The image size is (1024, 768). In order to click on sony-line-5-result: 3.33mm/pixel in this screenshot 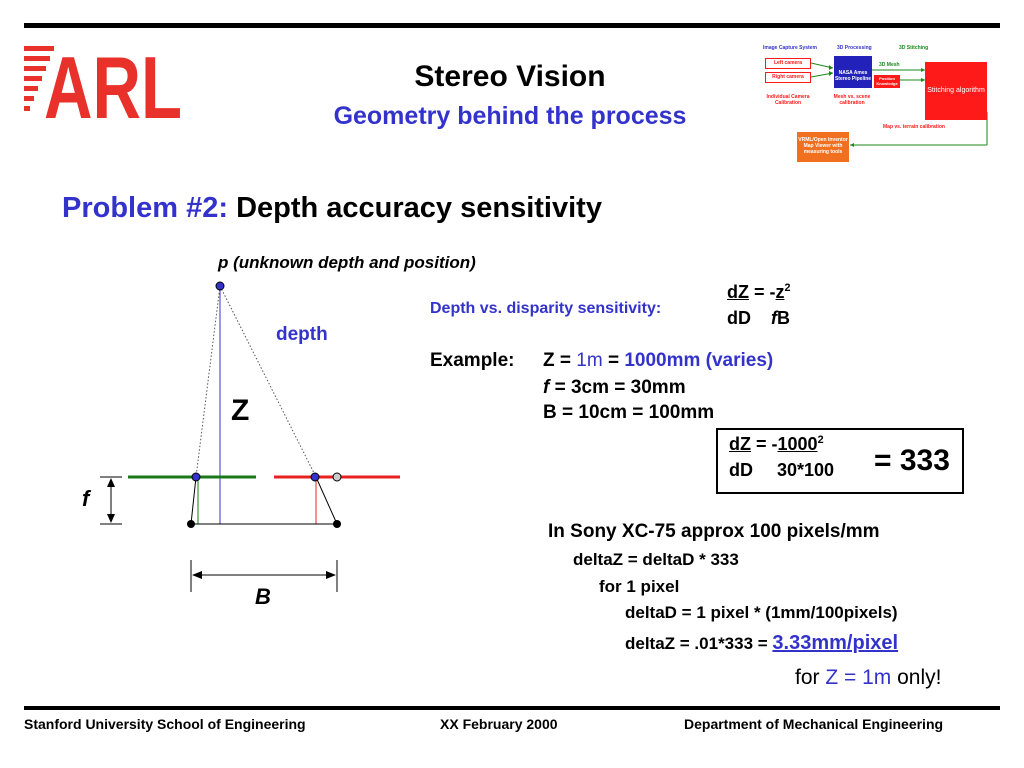, I will do `click(835, 643)`.